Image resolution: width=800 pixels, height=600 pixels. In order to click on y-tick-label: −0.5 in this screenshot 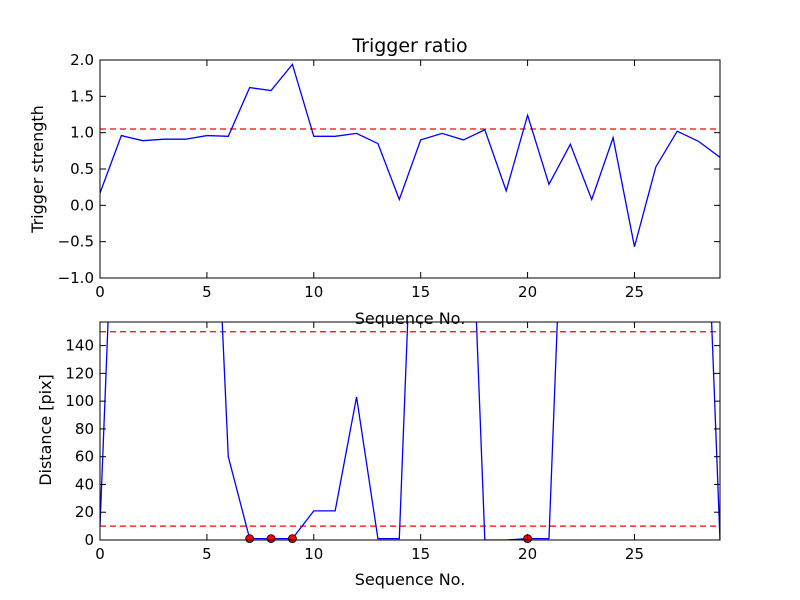, I will do `click(76, 242)`.